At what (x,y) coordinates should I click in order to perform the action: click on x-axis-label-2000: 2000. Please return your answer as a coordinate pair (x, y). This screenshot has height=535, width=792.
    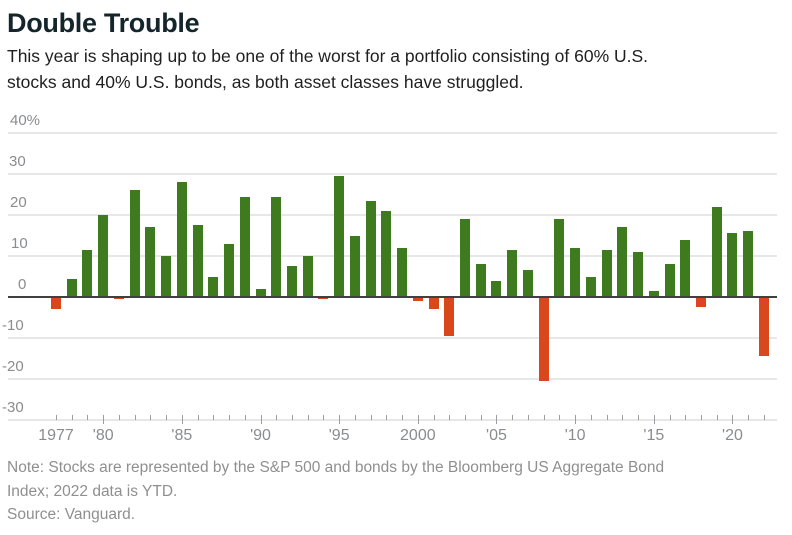
    Looking at the image, I should click on (418, 435).